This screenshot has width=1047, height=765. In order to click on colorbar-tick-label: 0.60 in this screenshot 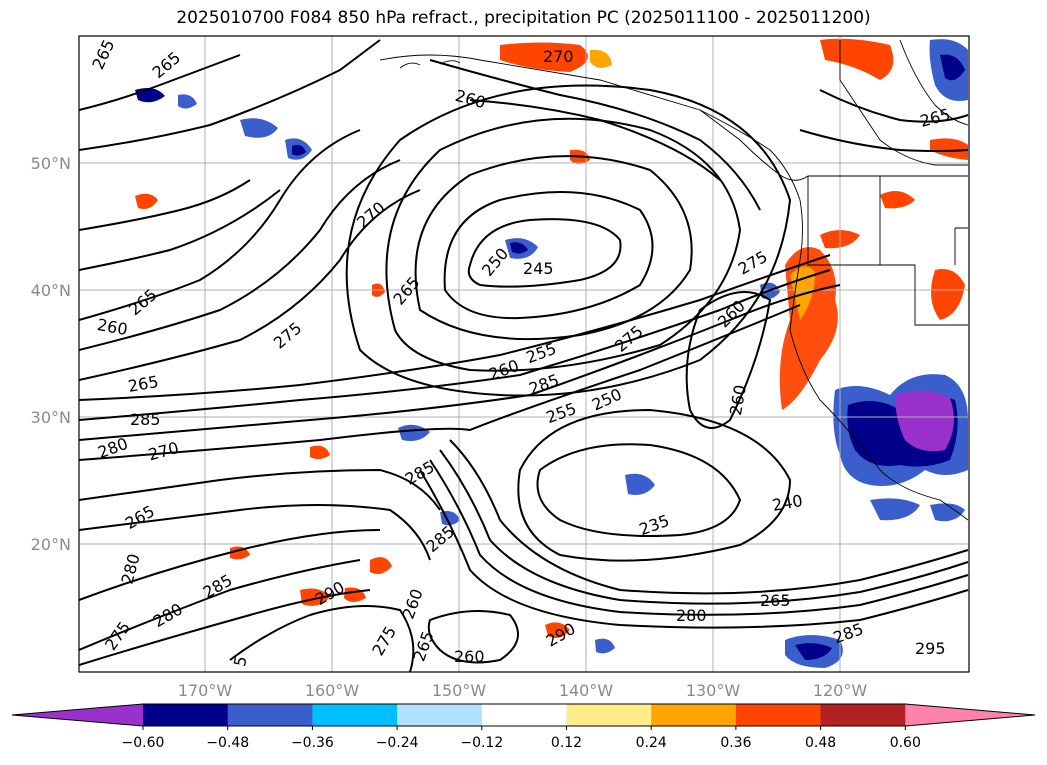, I will do `click(905, 743)`.